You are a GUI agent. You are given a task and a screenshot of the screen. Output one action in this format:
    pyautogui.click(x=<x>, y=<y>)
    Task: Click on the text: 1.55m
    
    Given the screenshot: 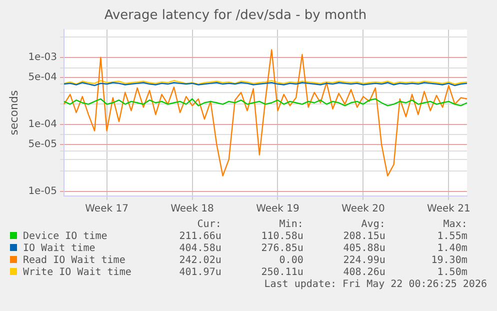 What is the action you would take?
    pyautogui.click(x=452, y=236)
    